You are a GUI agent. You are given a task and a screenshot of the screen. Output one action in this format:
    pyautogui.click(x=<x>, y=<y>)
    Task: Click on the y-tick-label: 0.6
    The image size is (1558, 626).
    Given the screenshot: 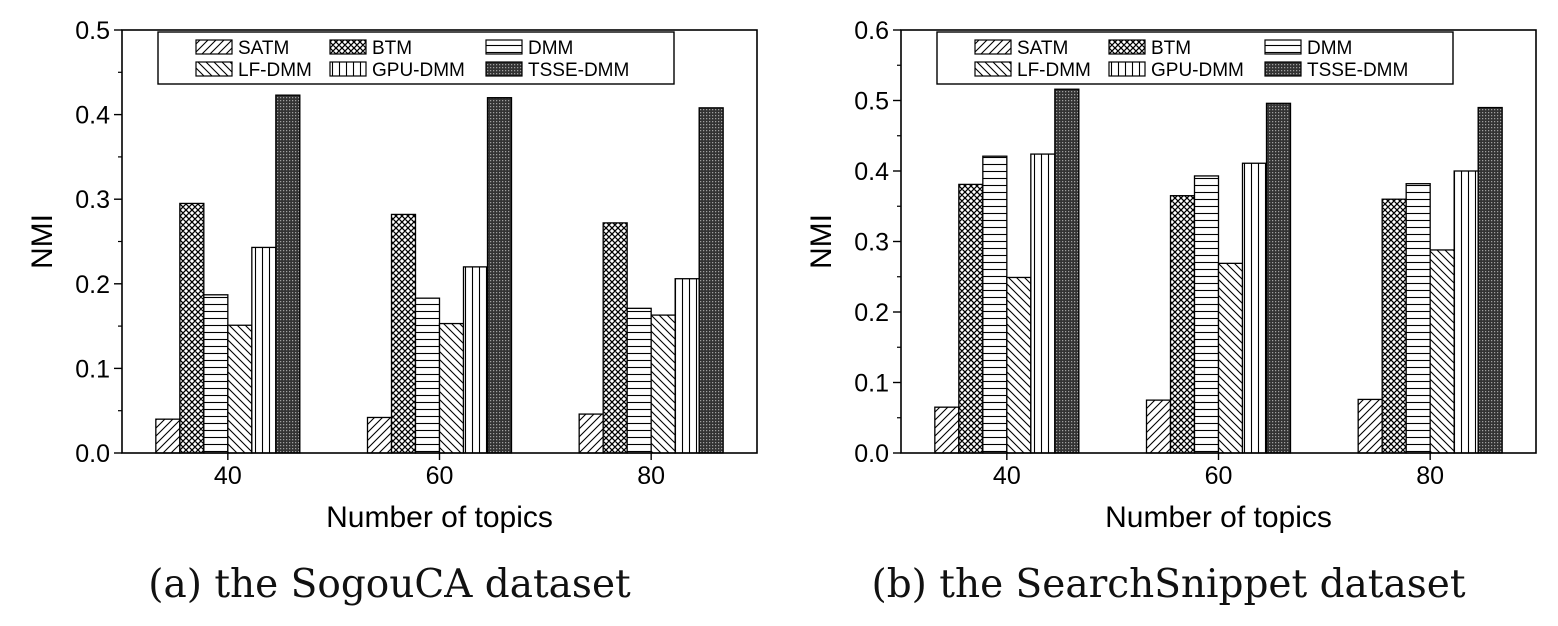 What is the action you would take?
    pyautogui.click(x=871, y=31)
    